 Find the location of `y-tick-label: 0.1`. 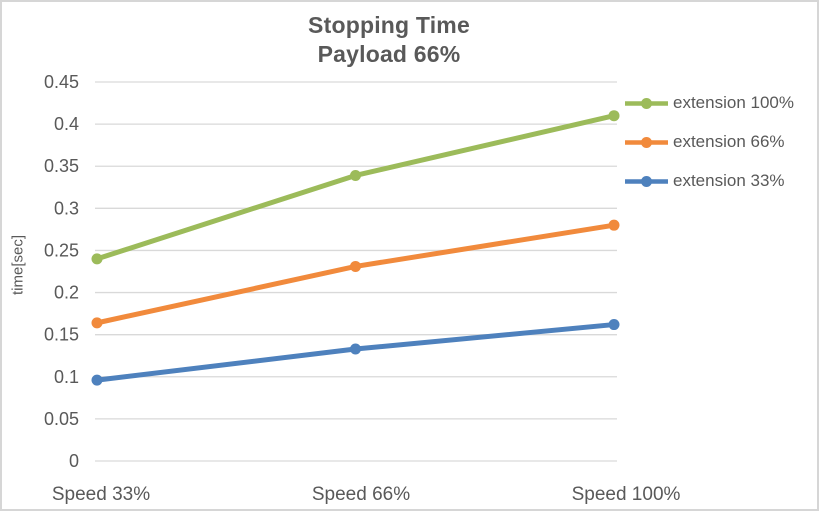

y-tick-label: 0.1 is located at coordinates (66, 377).